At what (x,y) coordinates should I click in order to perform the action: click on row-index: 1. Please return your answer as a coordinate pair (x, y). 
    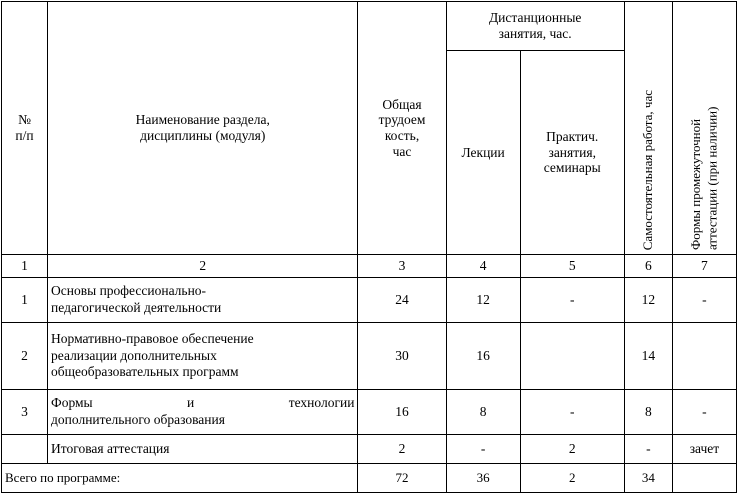
    Looking at the image, I should click on (24, 300).